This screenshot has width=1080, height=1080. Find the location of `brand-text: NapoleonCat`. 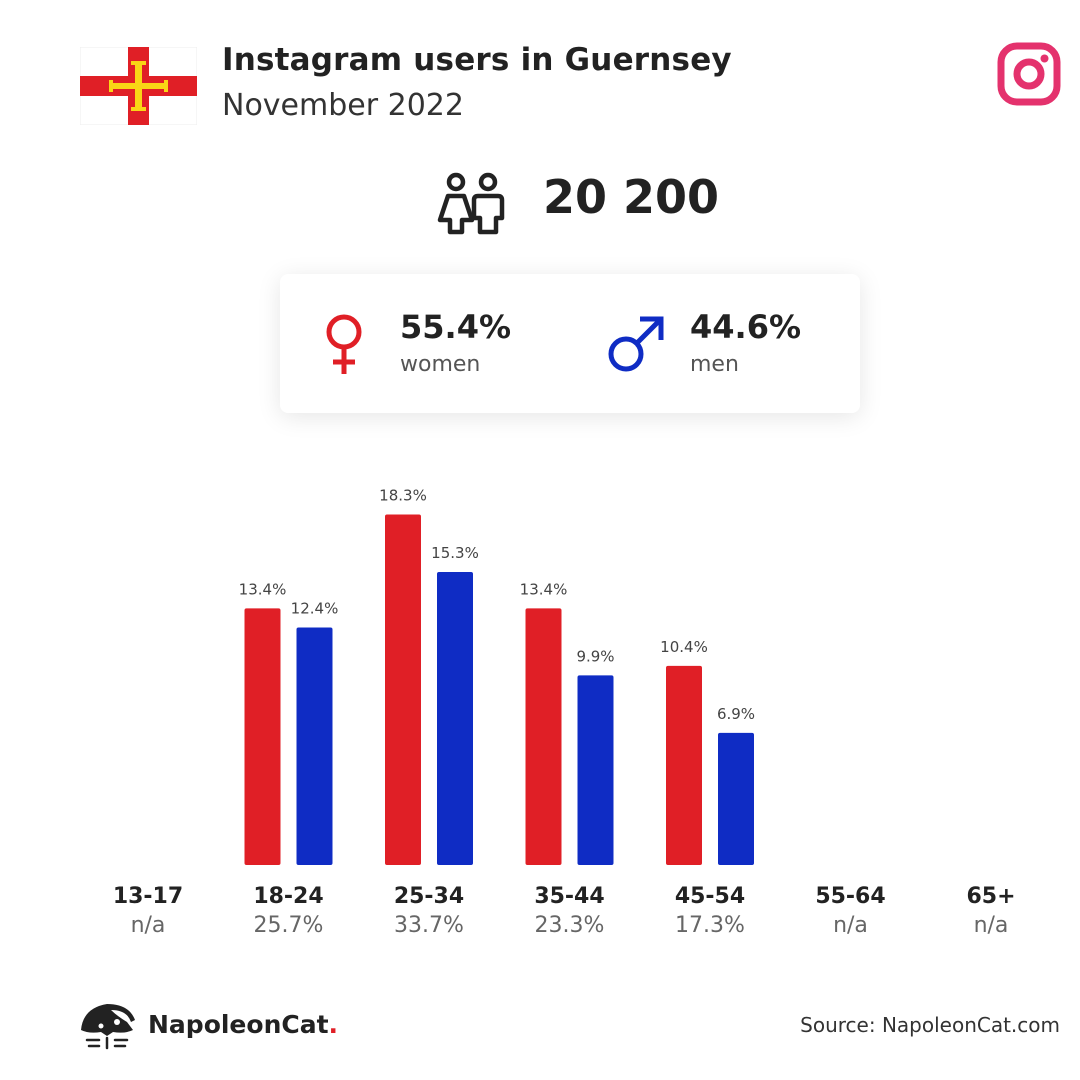

brand-text: NapoleonCat is located at coordinates (238, 1024).